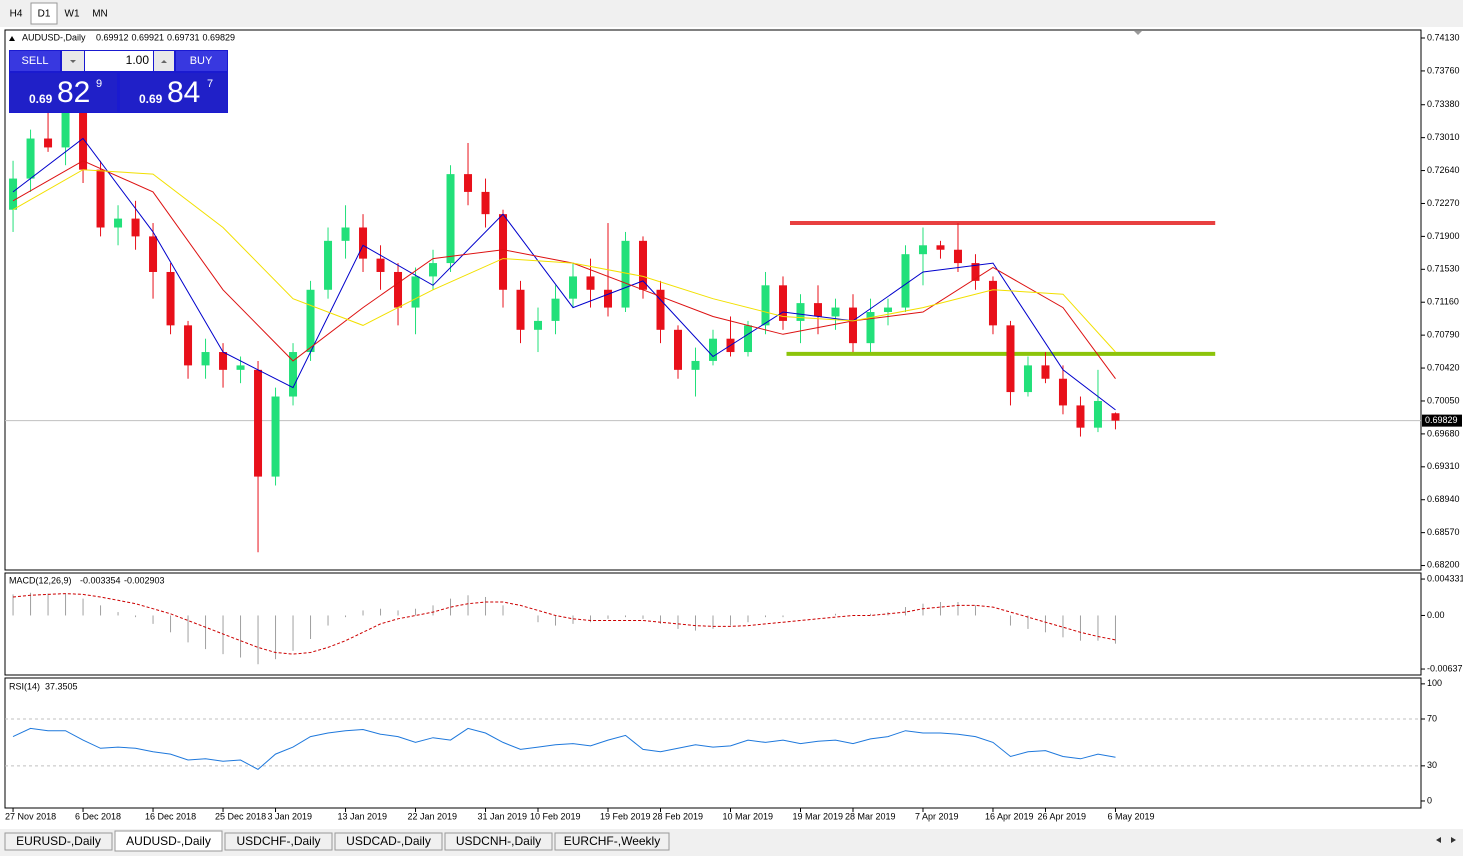 This screenshot has width=1463, height=856. I want to click on symbol-tab-label: USDCAD-,Daily, so click(388, 841).